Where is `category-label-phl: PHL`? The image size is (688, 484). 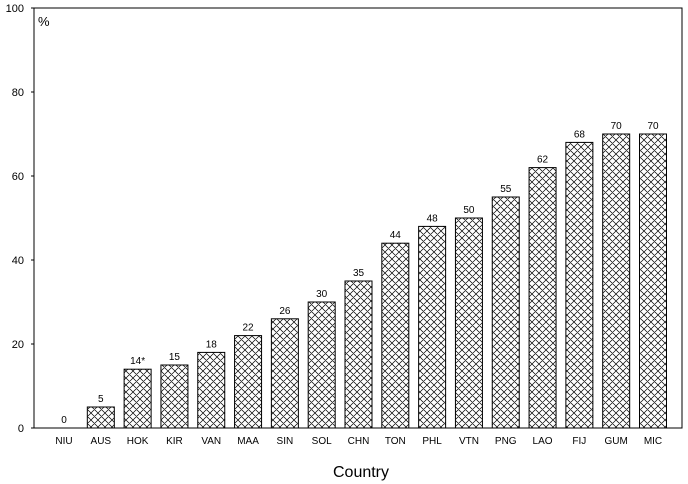 category-label-phl: PHL is located at coordinates (432, 441).